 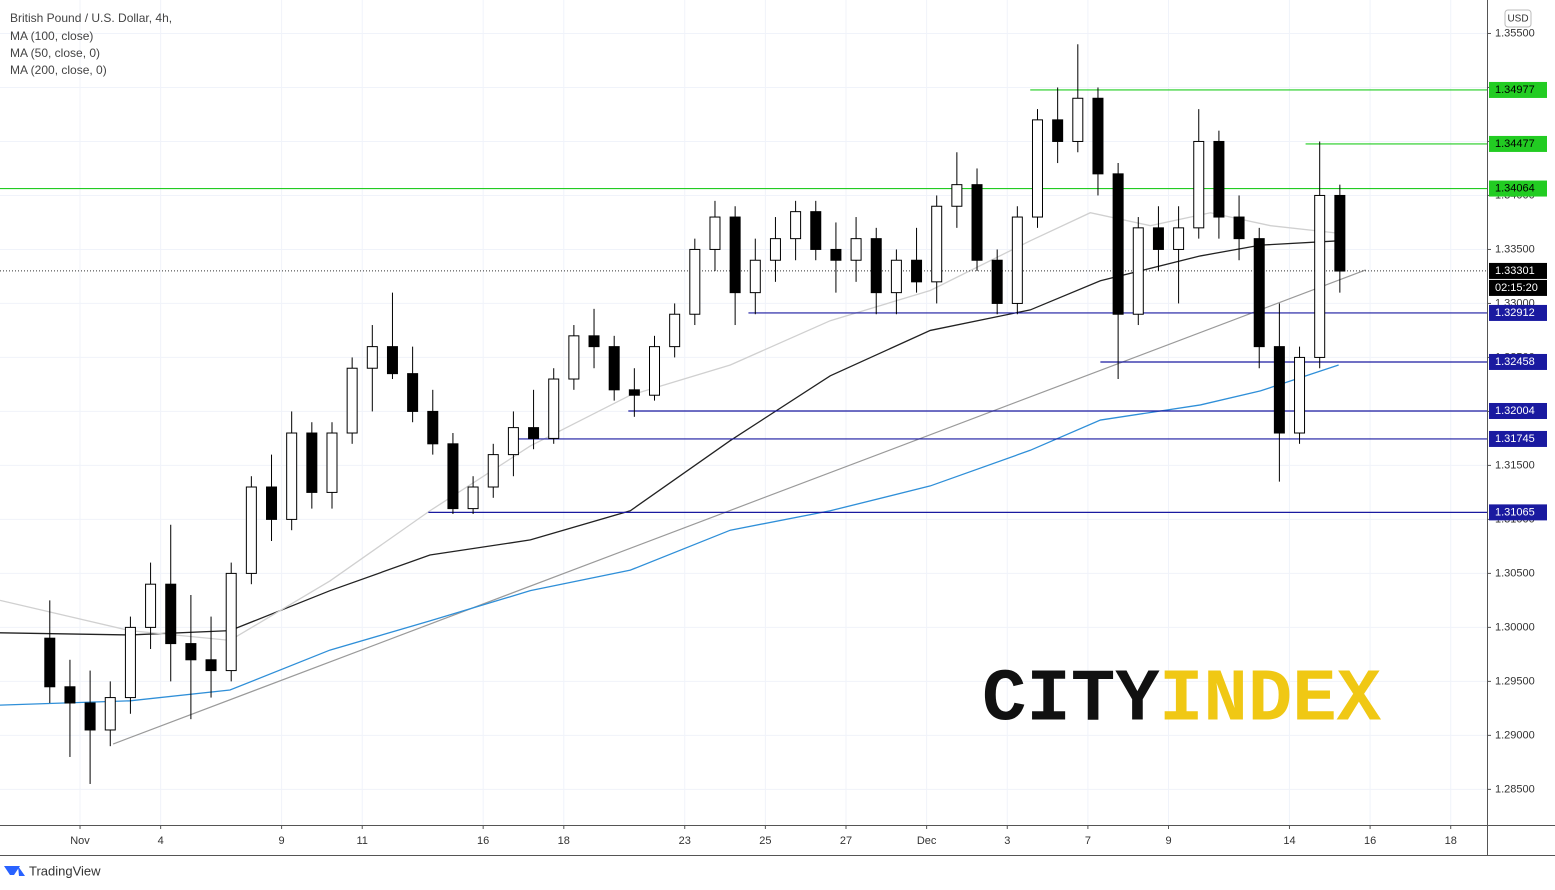 I want to click on level-label: 1.31745, so click(x=1515, y=439).